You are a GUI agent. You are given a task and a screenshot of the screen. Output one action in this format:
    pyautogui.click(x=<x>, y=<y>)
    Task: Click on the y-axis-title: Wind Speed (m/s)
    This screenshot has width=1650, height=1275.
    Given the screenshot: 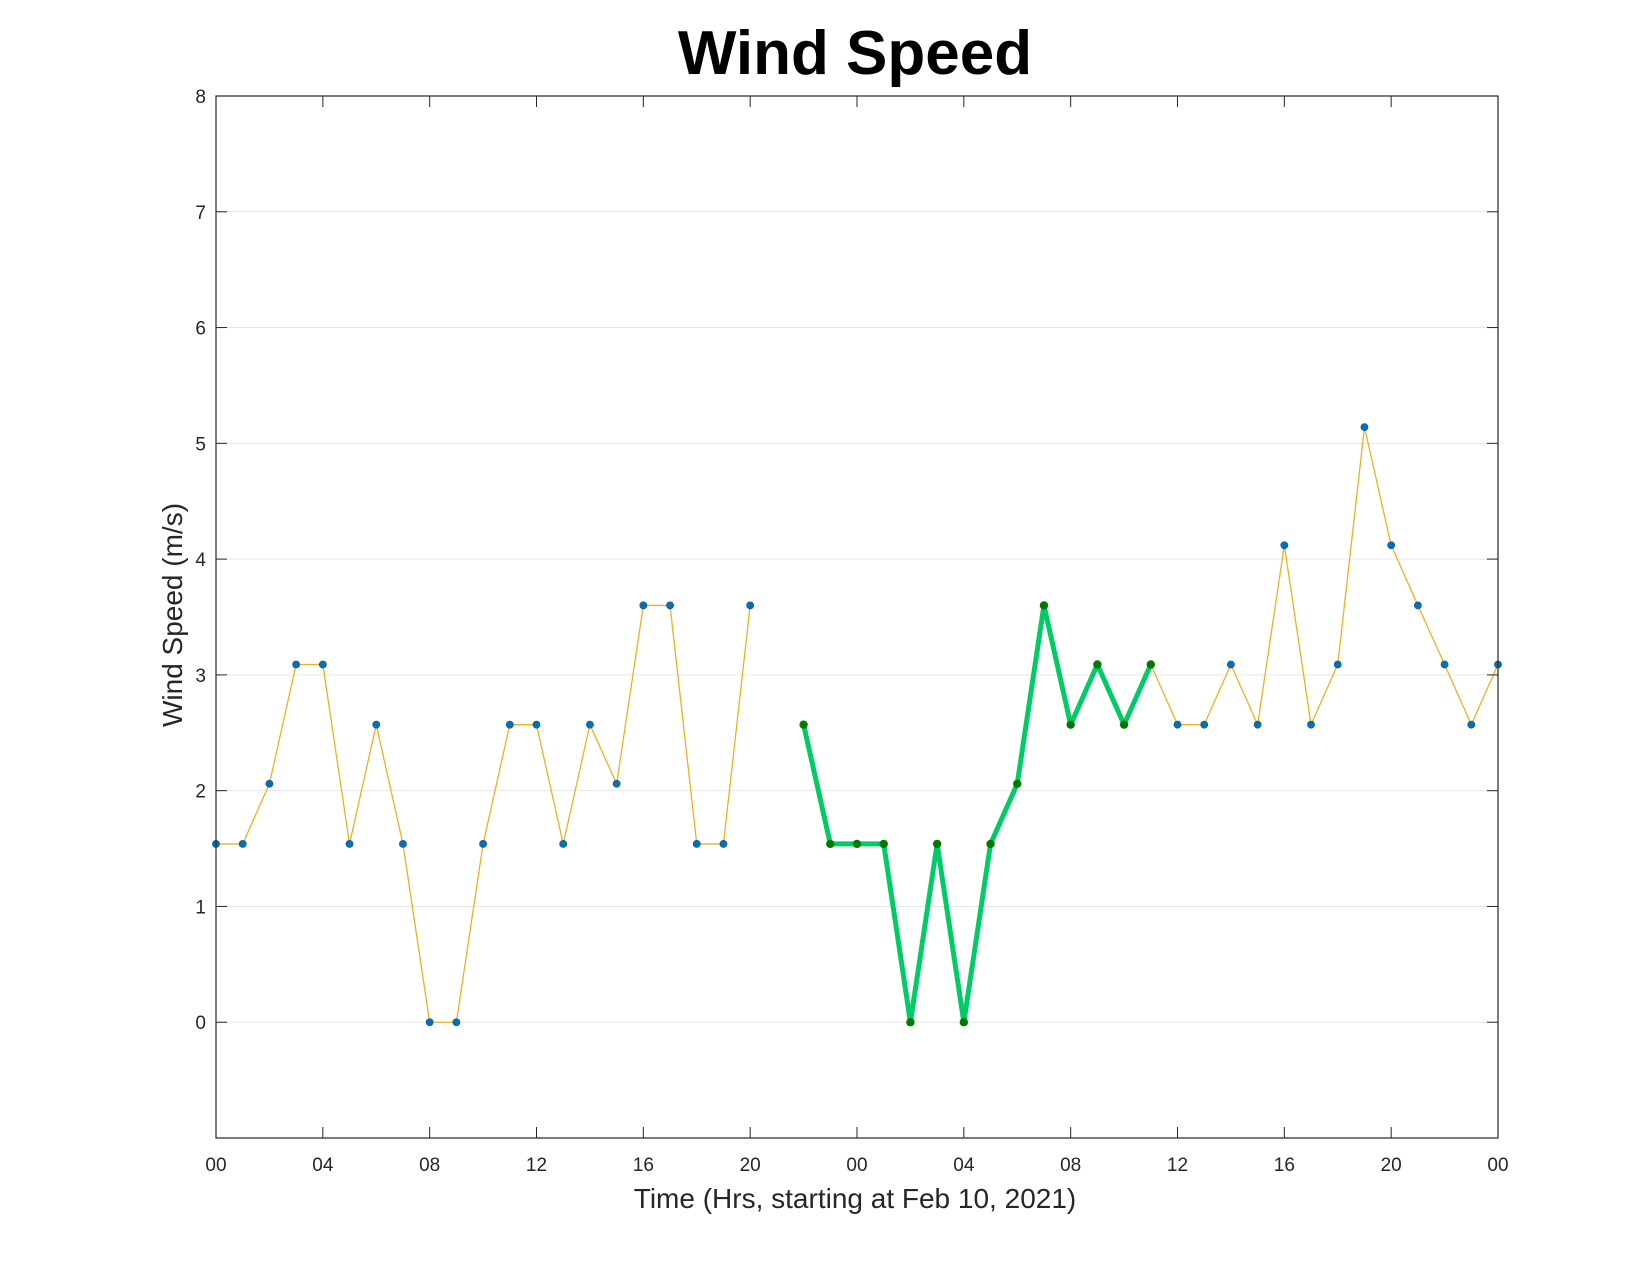 What is the action you would take?
    pyautogui.click(x=172, y=615)
    